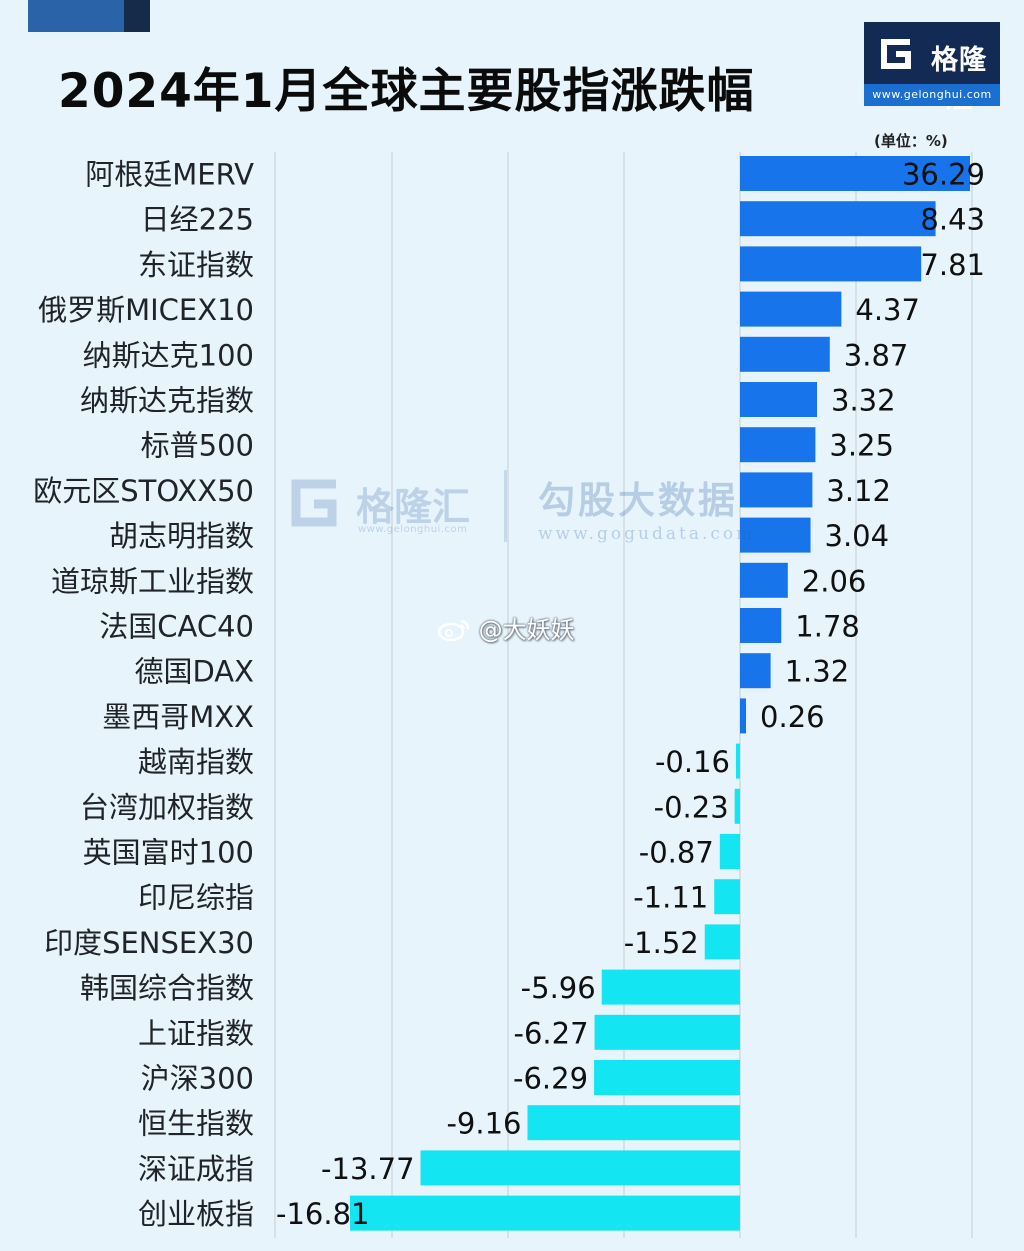 The height and width of the screenshot is (1251, 1024). Describe the element at coordinates (453, 630) in the screenshot. I see `weibo-icon` at that location.